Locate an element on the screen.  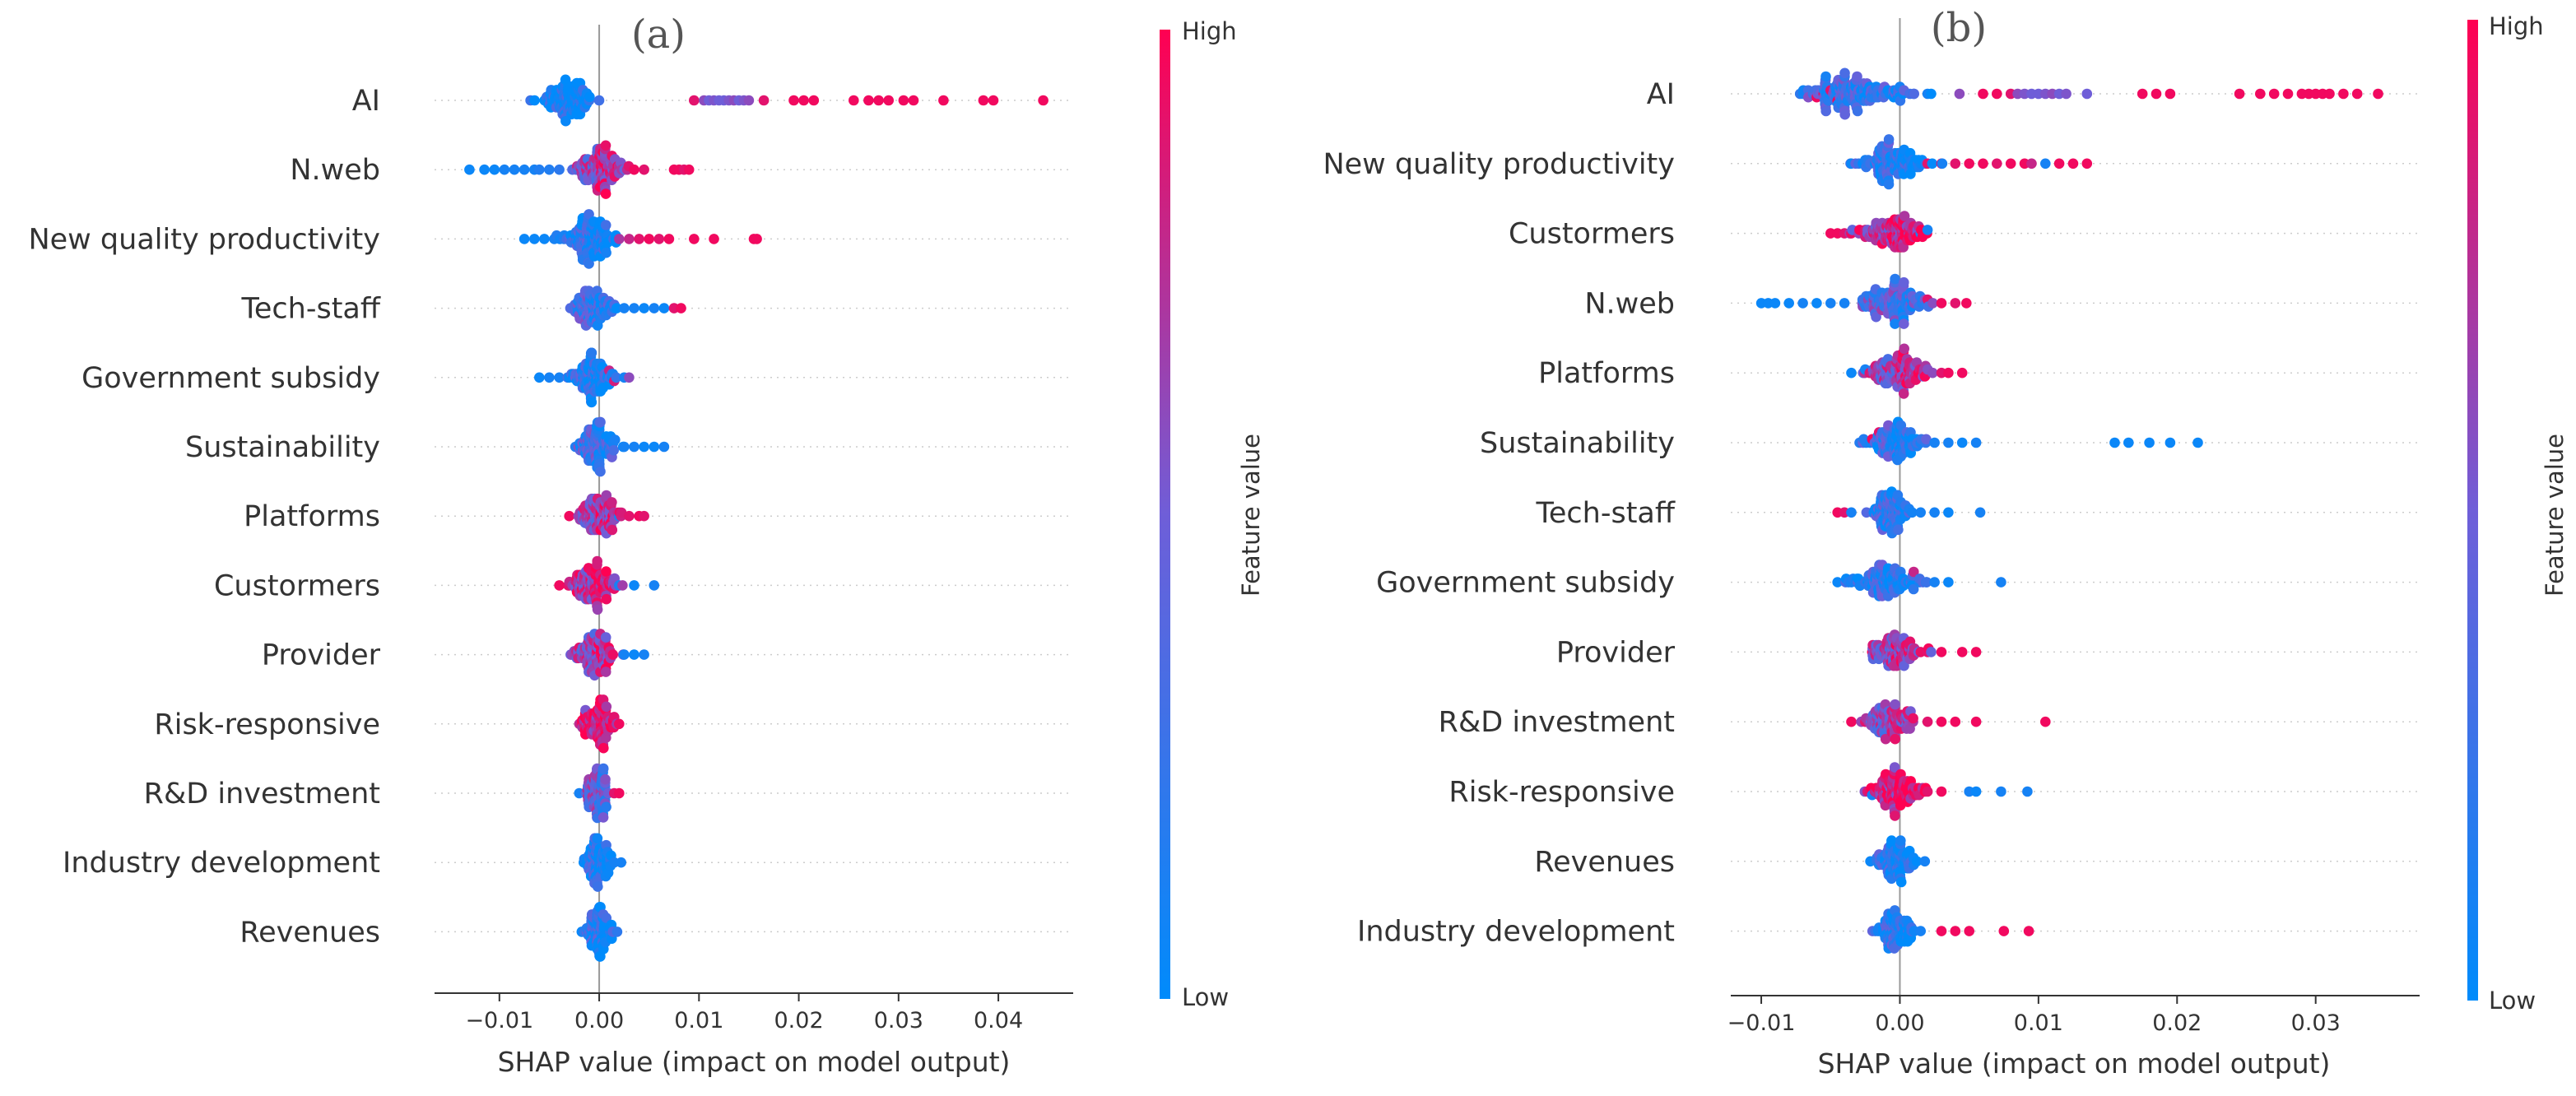
panel-b-x-label: SHAP value (impact on model output) is located at coordinates (2074, 1063).